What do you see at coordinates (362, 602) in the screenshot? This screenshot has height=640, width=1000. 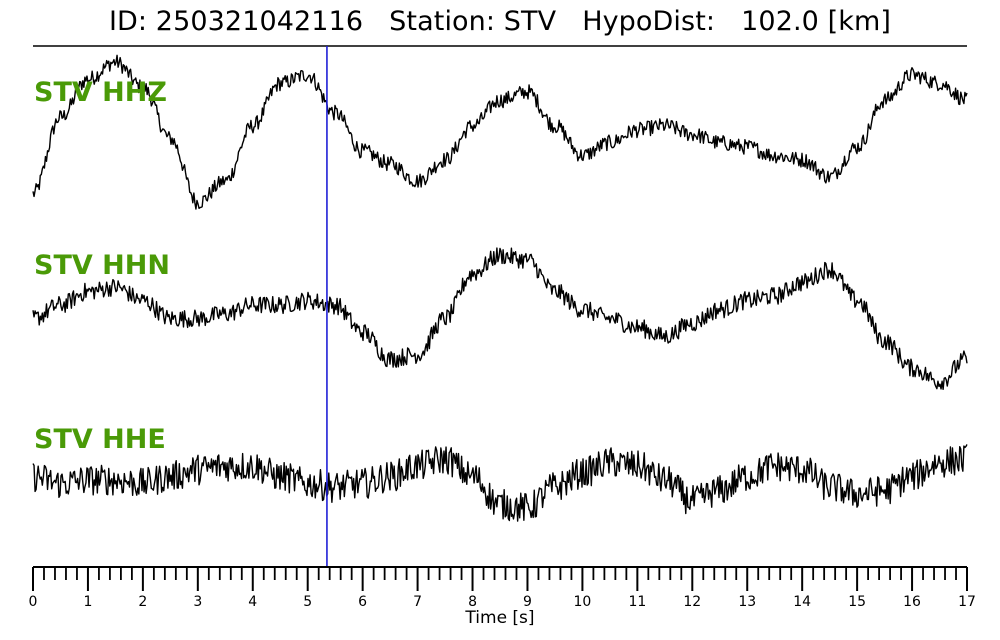 I see `x-tick-label: 6` at bounding box center [362, 602].